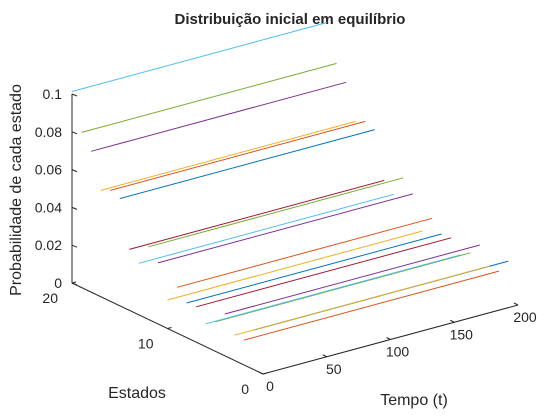 This screenshot has height=420, width=560. What do you see at coordinates (48, 207) in the screenshot?
I see `z-tick-label: 0.04` at bounding box center [48, 207].